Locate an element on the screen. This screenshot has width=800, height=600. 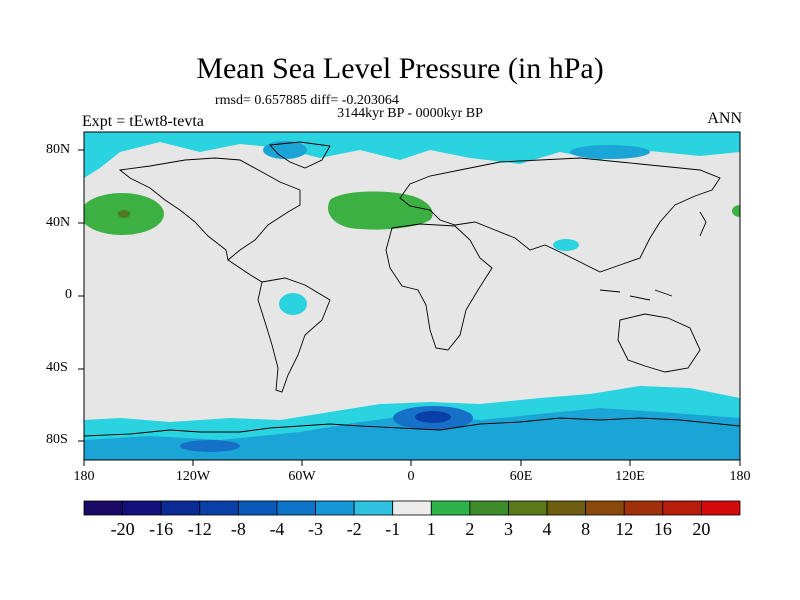
lat-label-80s: 80S is located at coordinates (57, 439).